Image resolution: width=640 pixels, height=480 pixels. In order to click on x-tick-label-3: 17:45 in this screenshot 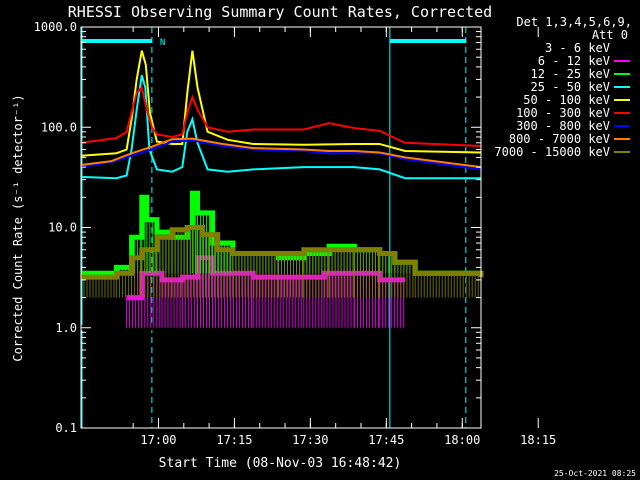, I will do `click(386, 440)`.